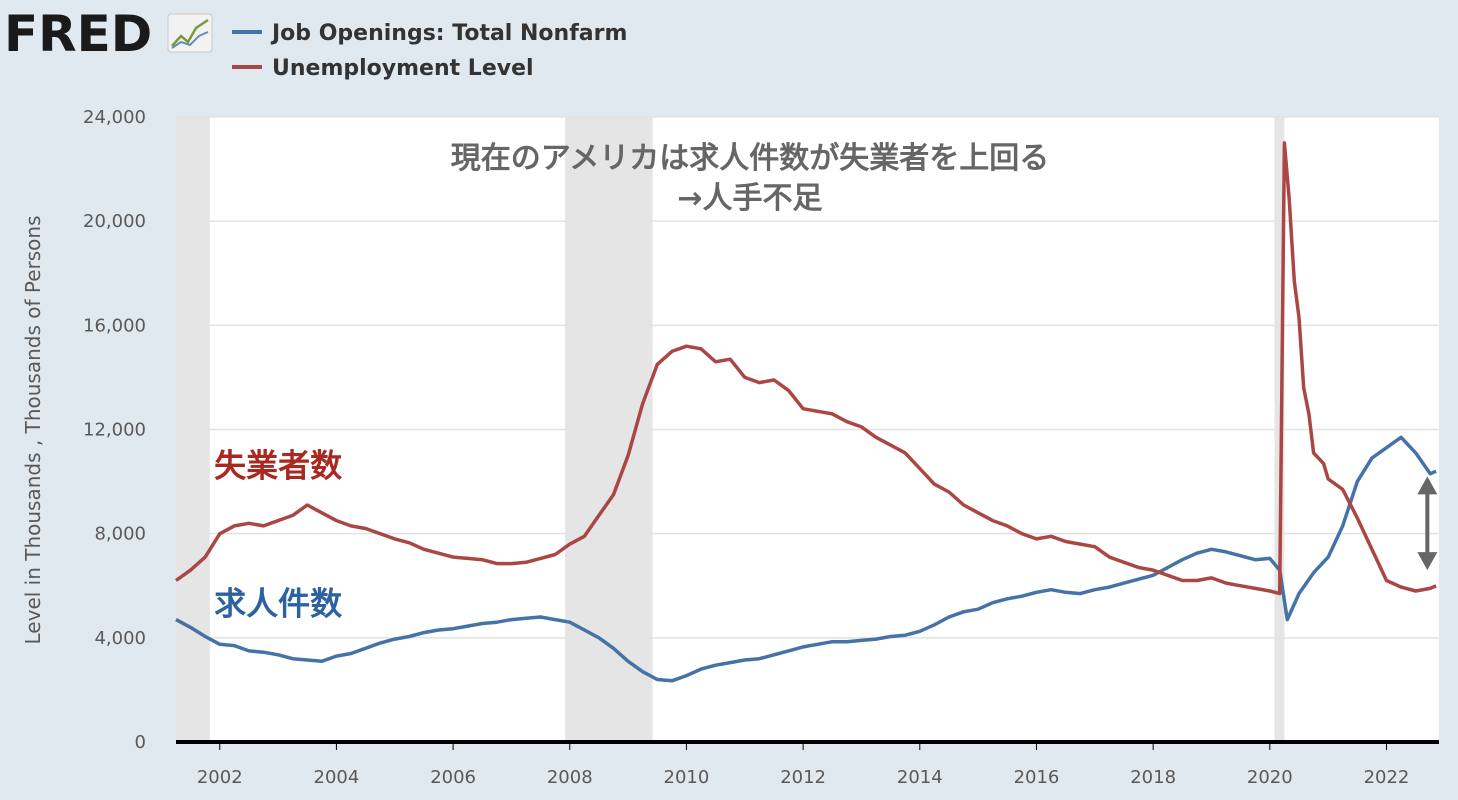 This screenshot has width=1458, height=800. I want to click on y-tick-label: 12,000, so click(114, 430).